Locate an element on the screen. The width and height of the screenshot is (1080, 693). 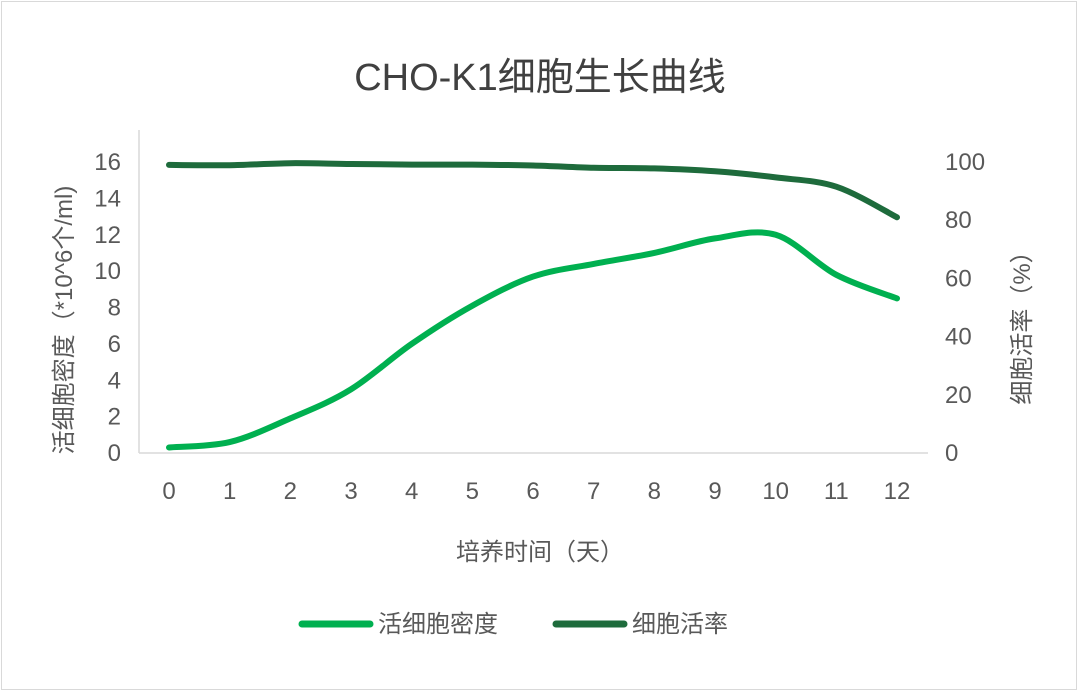
x-tick-label: 8 is located at coordinates (654, 491).